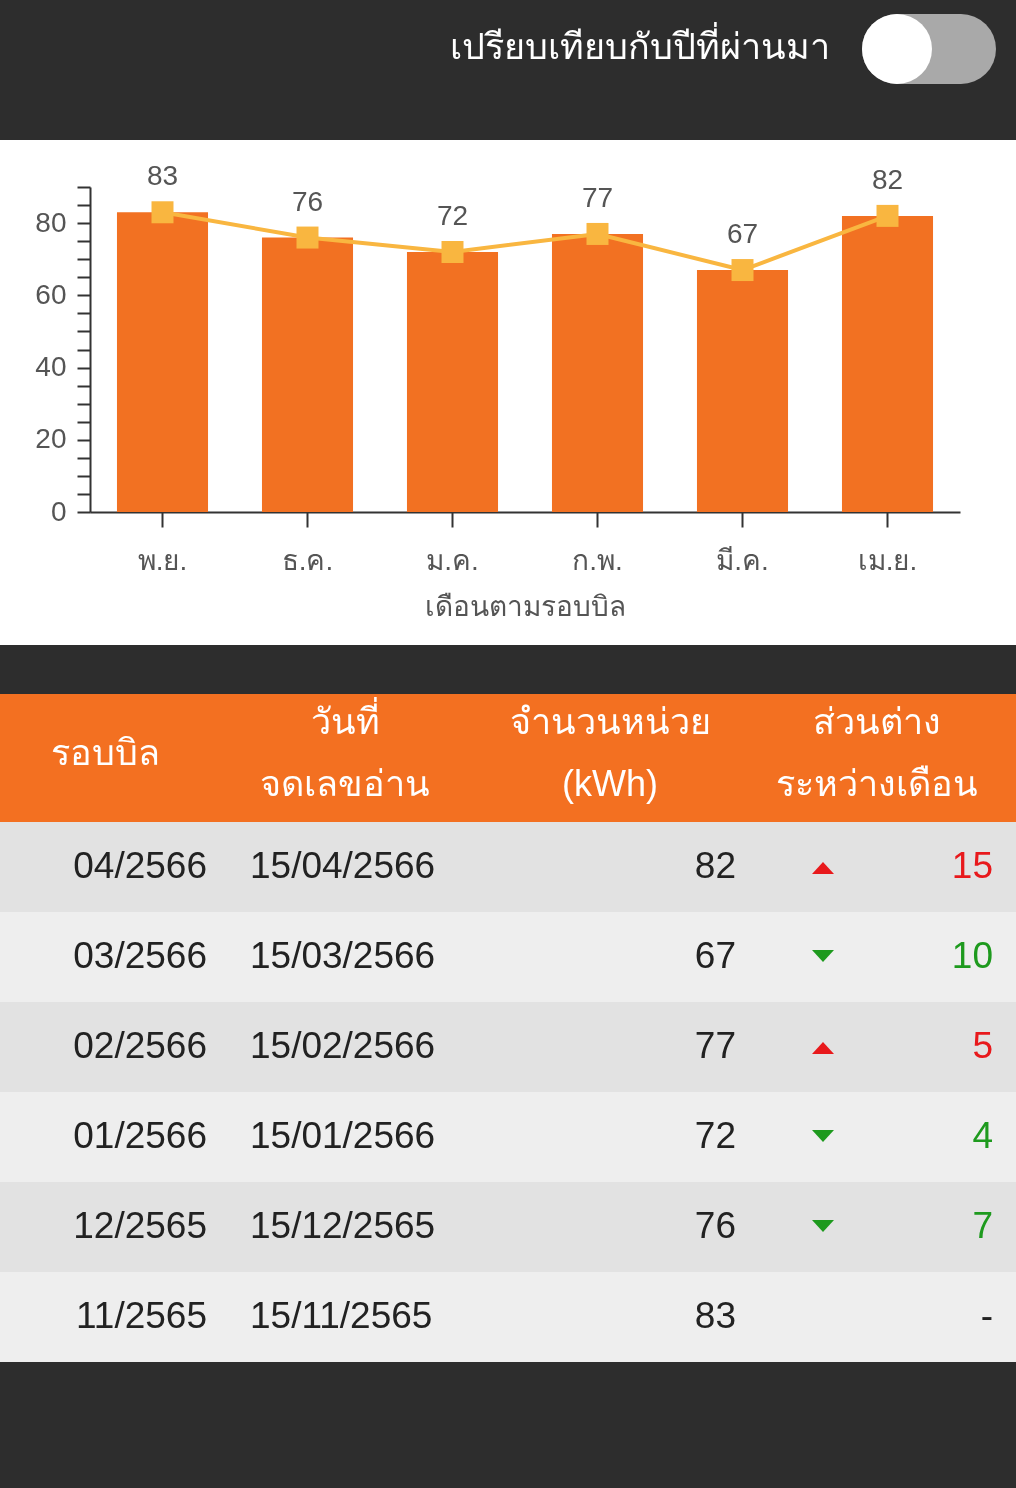  I want to click on category-label: วันที่ จดเลขอ่าน, so click(345, 751).